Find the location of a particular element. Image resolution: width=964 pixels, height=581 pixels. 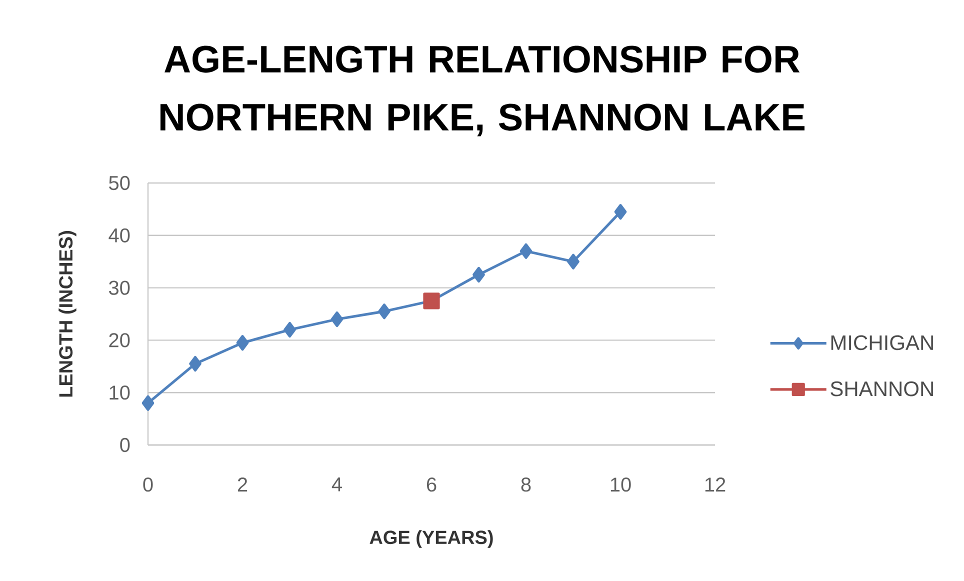

chart-title: AGE-LENGTH RELATIONSHIP FOR NORTHERN PIKE, SHANNON LAKE is located at coordinates (482, 91).